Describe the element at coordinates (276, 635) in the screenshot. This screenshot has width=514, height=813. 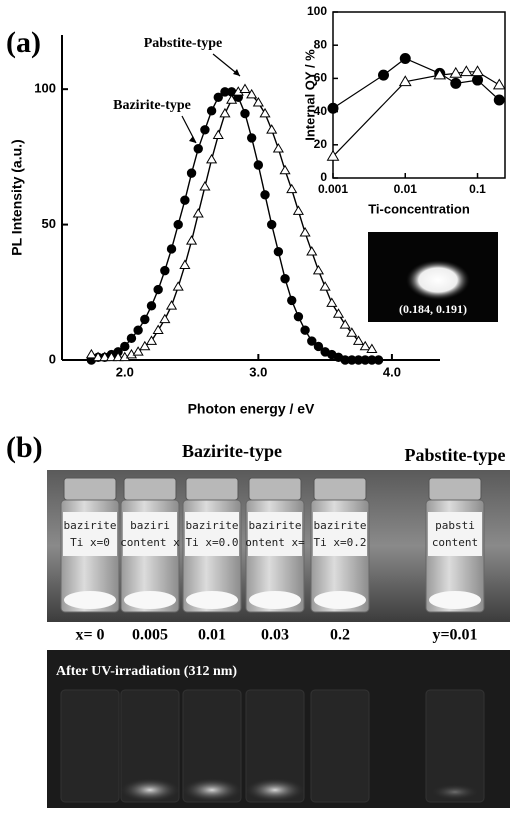
I see `sample-labels: x= 0 0.005 0.01 0.03 0.2 y=0.01` at that location.